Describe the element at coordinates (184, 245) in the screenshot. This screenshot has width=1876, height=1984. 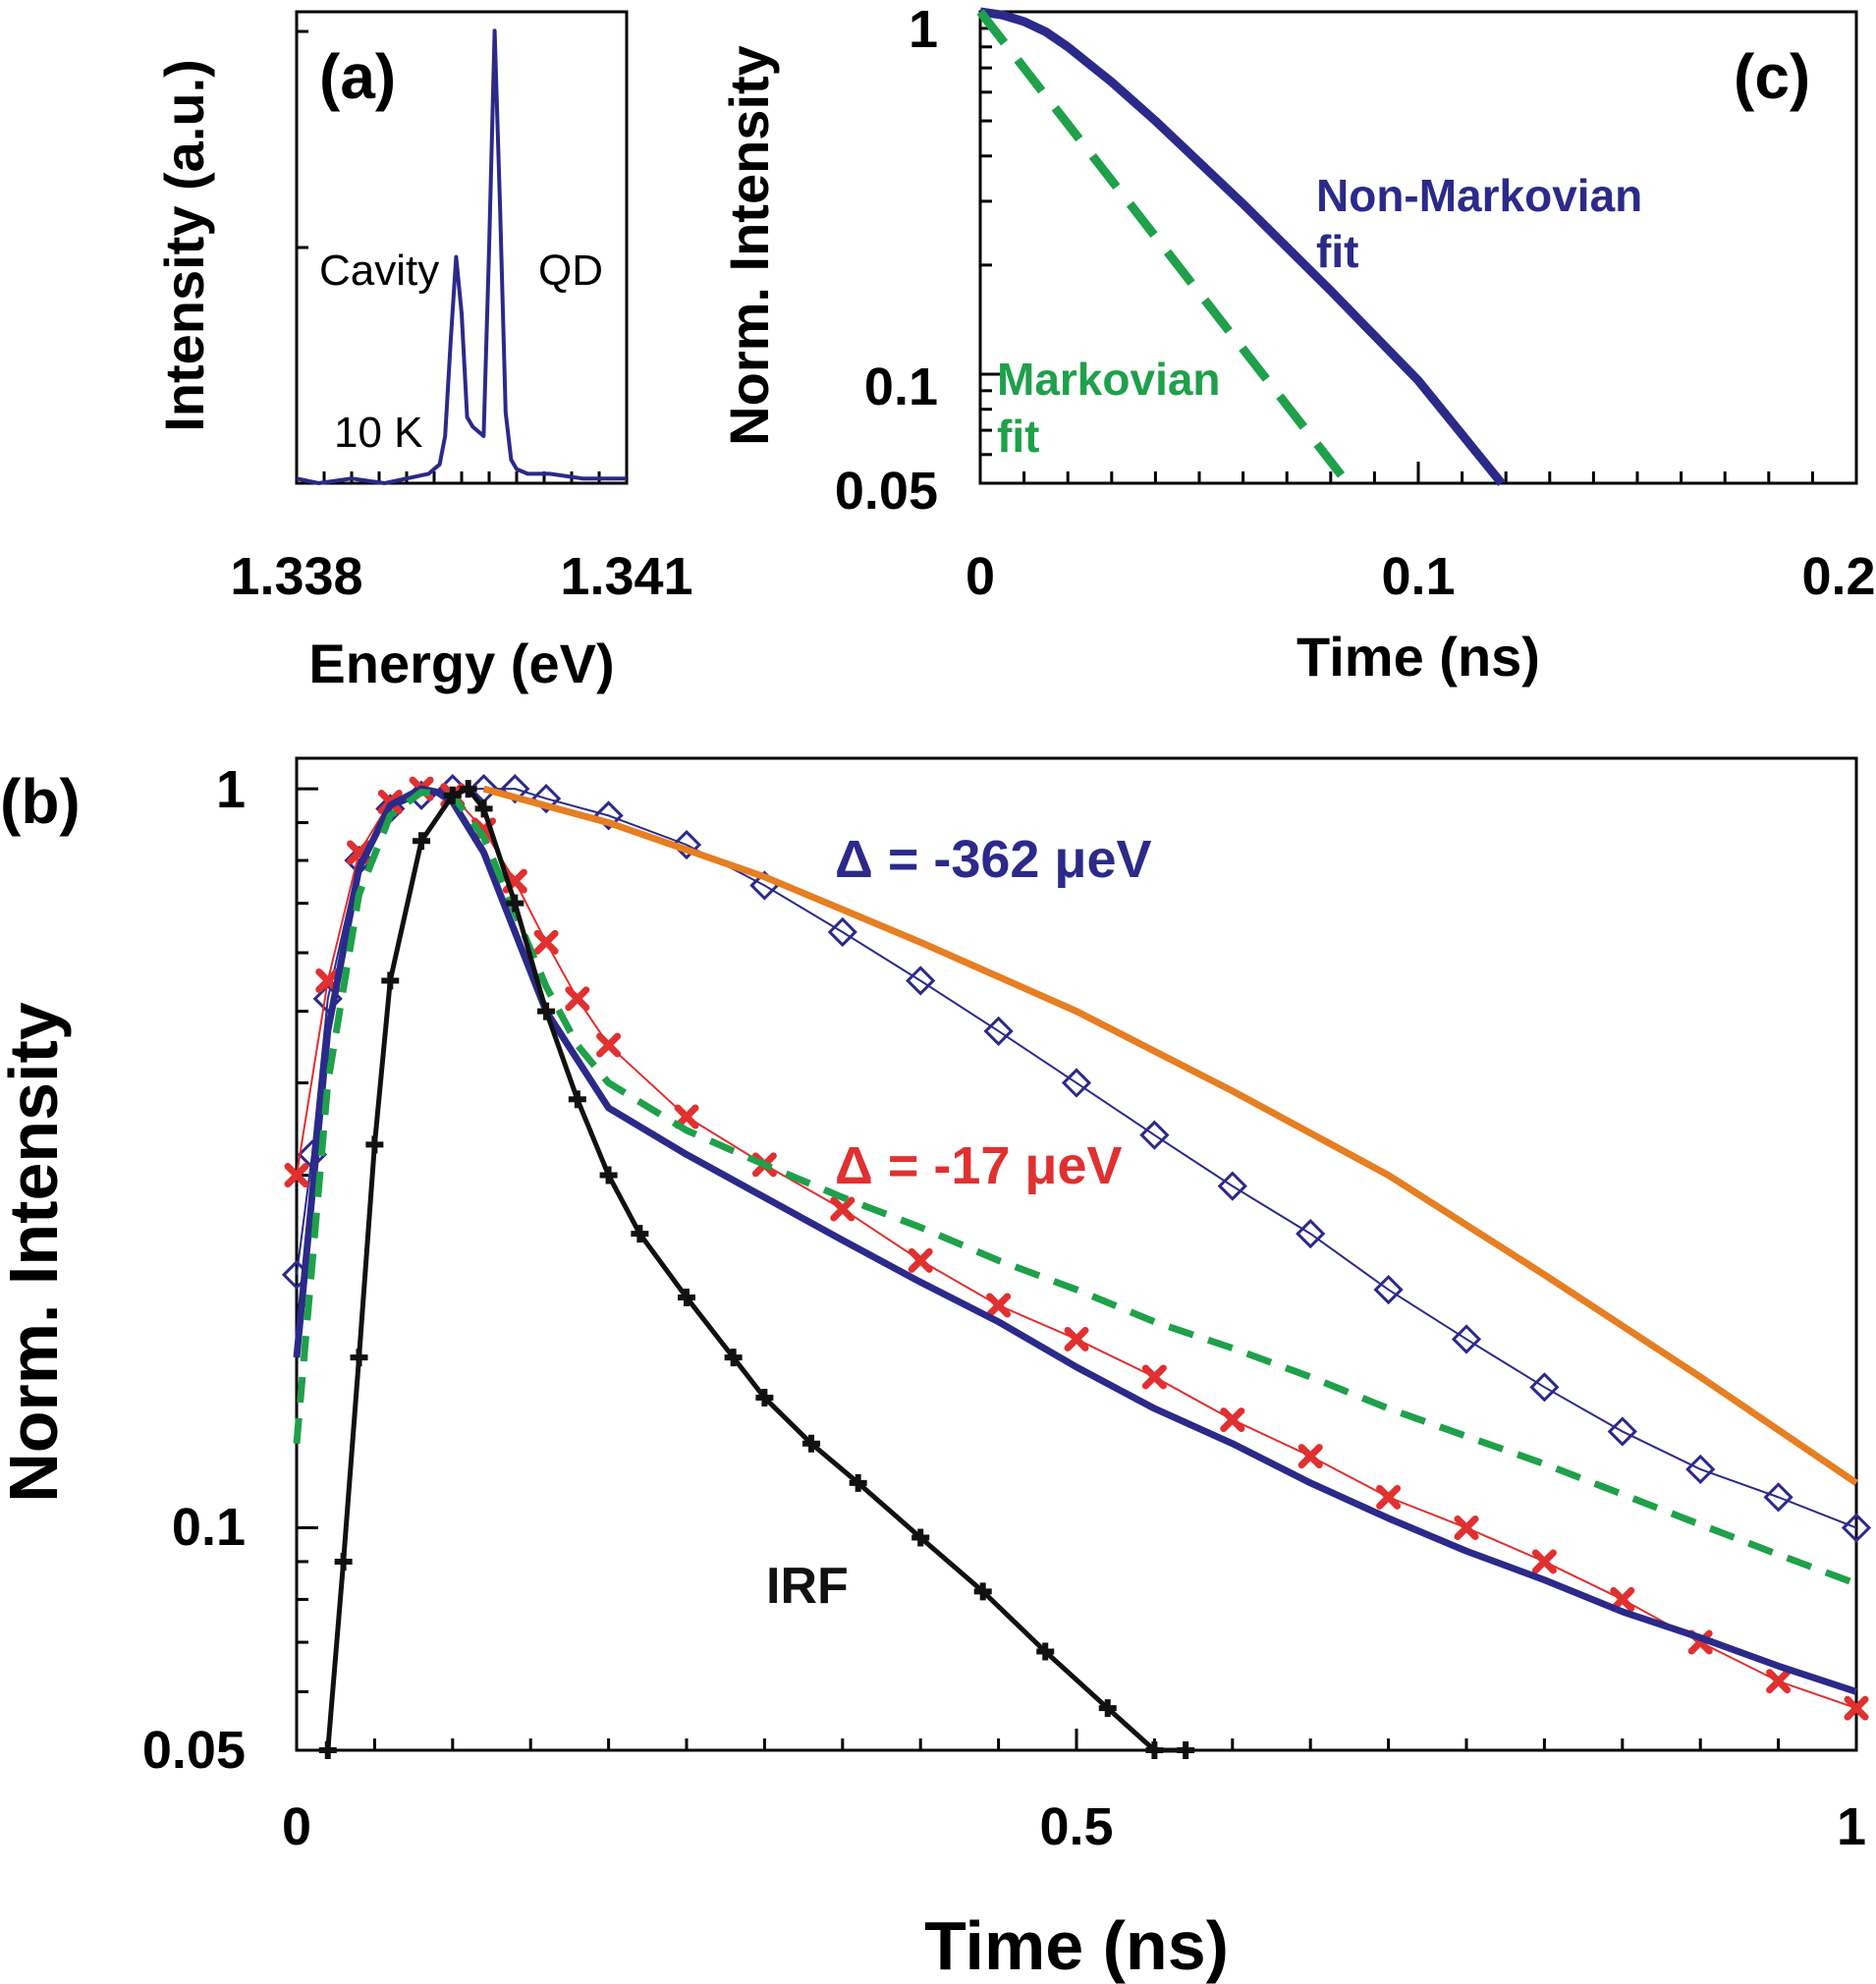
I see `a-ylabel: Intensity (a.u.)` at that location.